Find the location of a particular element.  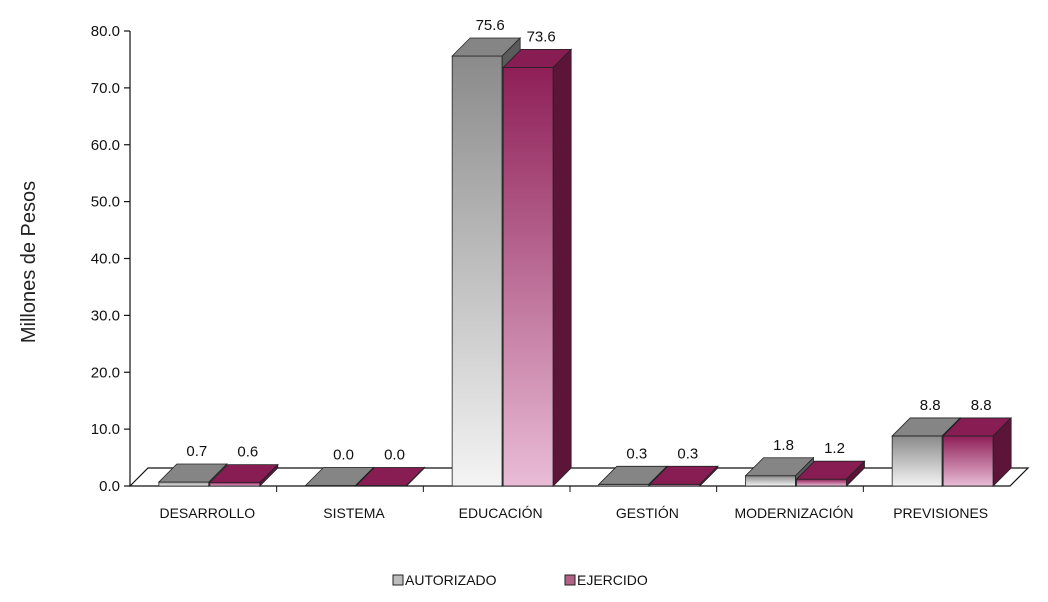

bar-ejercido-previsiones is located at coordinates (977, 451).